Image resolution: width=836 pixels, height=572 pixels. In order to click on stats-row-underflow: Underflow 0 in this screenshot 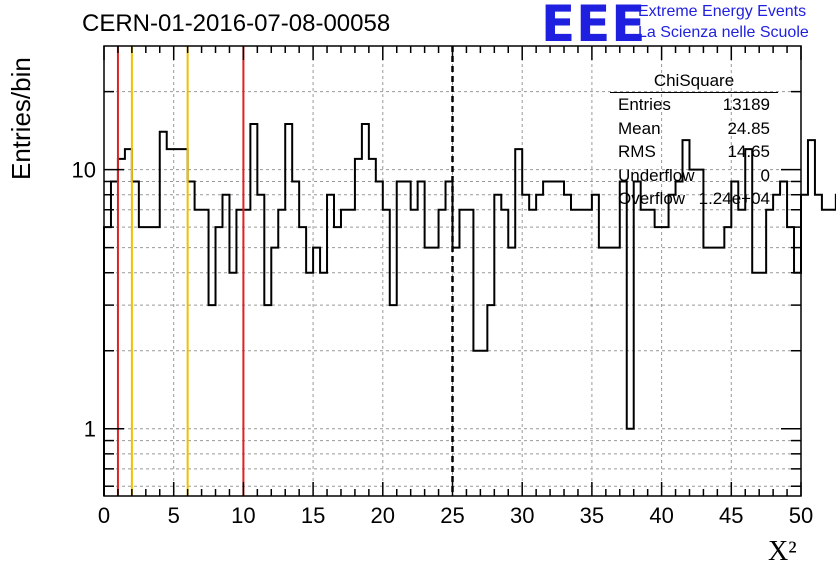, I will do `click(694, 176)`.